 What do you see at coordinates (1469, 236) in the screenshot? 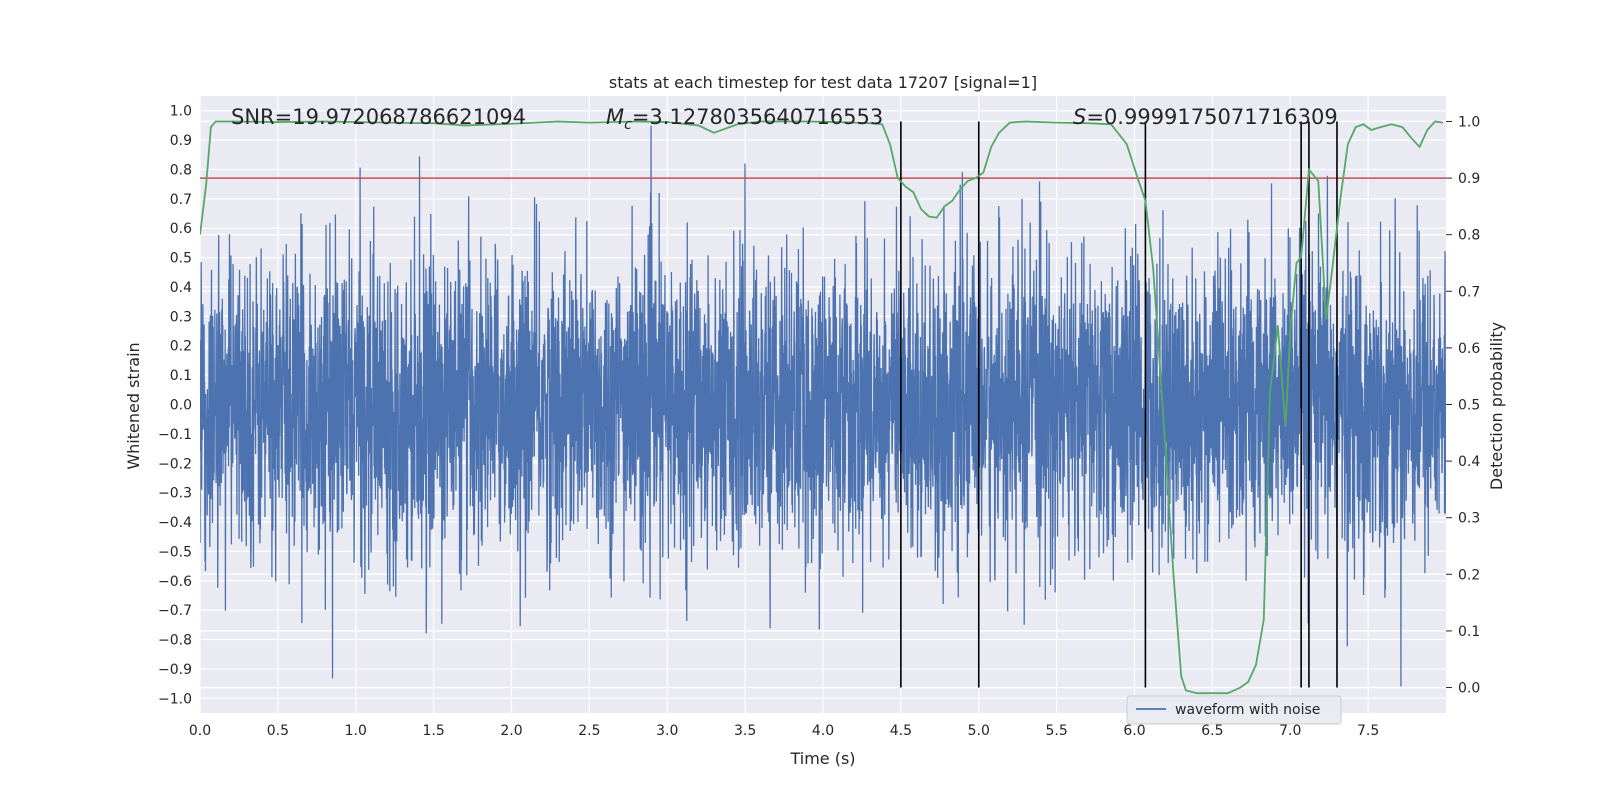
I see `y2-tick-label: 0.8` at bounding box center [1469, 236].